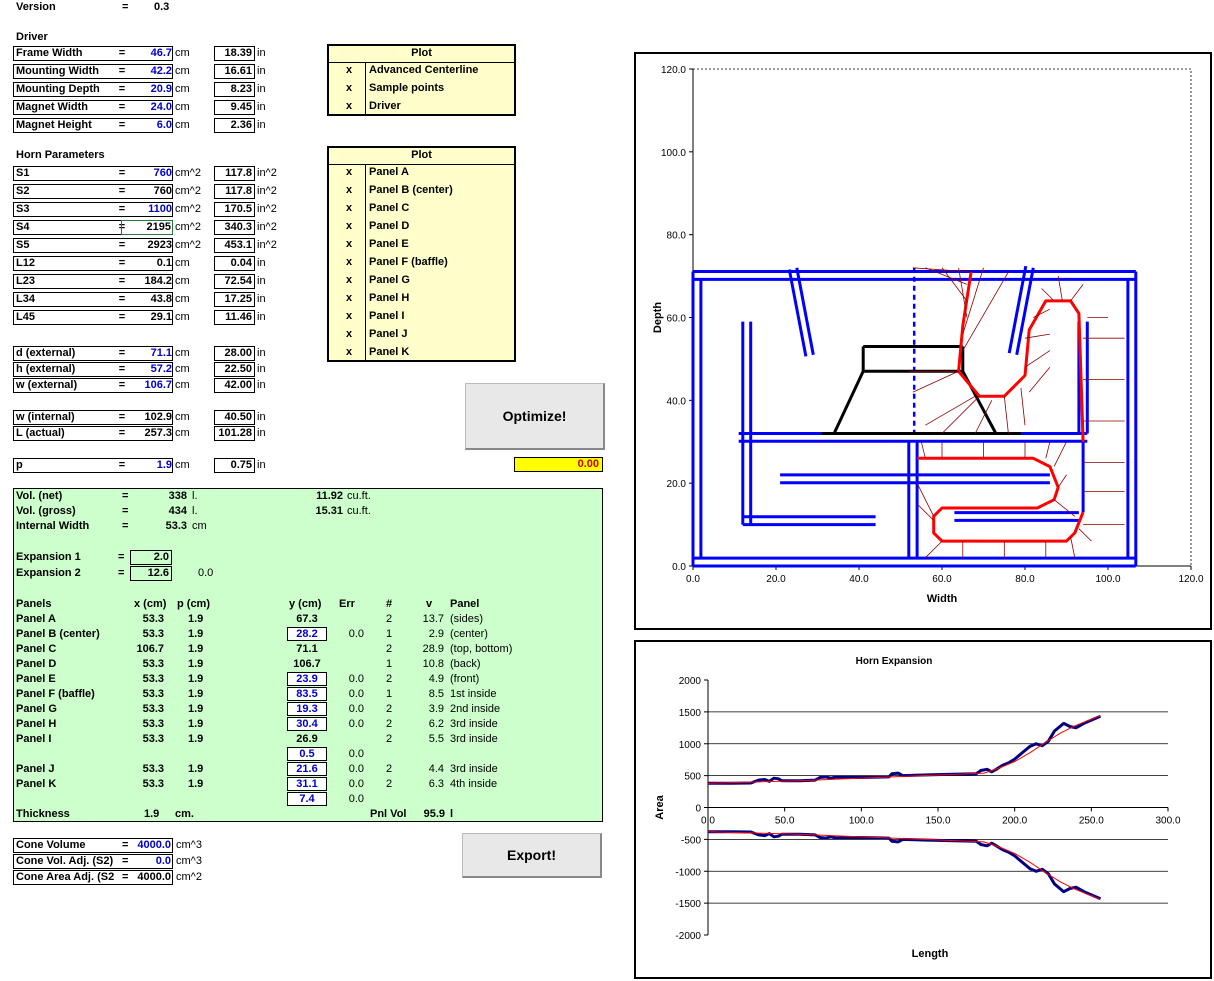  Describe the element at coordinates (151, 557) in the screenshot. I see `expansion-1-input: 2.0` at that location.